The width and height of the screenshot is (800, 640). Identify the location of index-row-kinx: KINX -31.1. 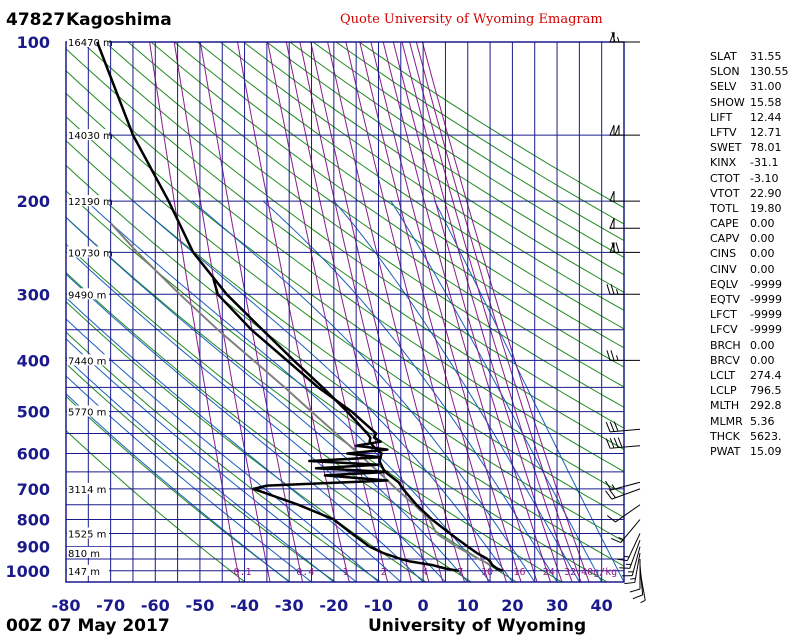
(755, 162).